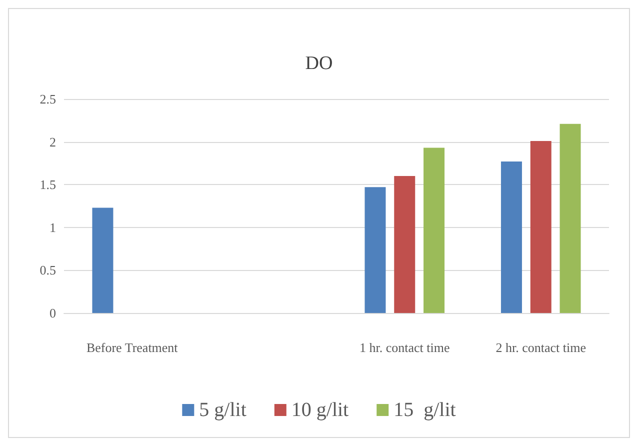 The height and width of the screenshot is (446, 636). What do you see at coordinates (425, 410) in the screenshot?
I see `legend-label: 15 g/lit` at bounding box center [425, 410].